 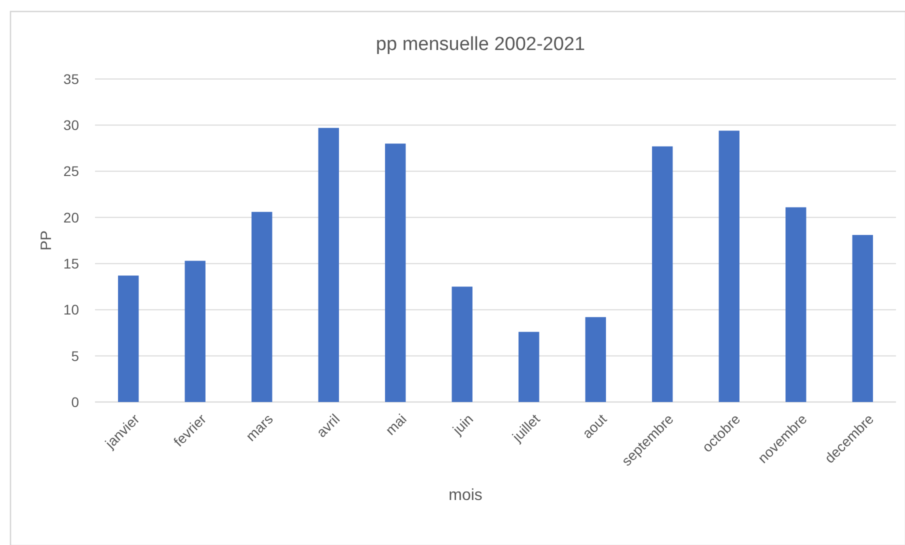 I want to click on y-tick-label: 10, so click(x=71, y=310).